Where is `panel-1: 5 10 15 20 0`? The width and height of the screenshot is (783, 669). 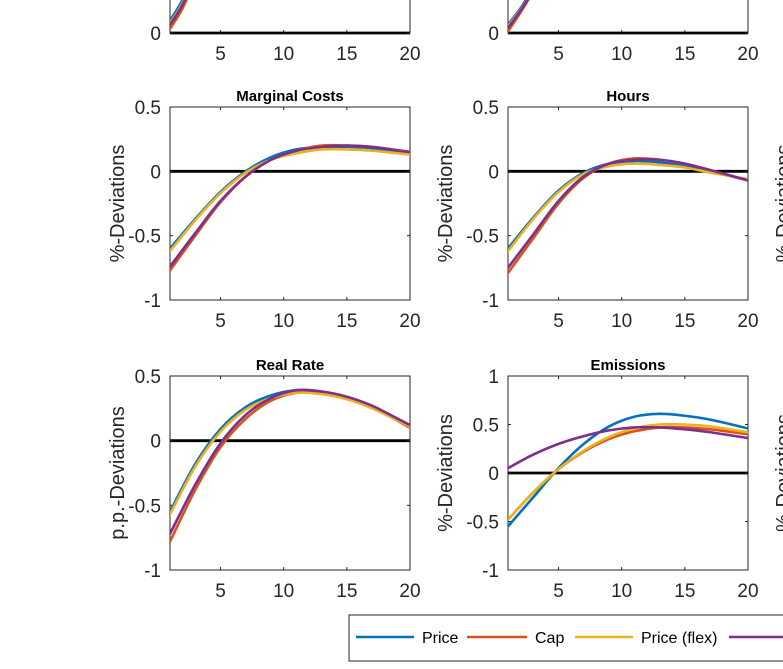 panel-1: 5 10 15 20 0 is located at coordinates (285, 32).